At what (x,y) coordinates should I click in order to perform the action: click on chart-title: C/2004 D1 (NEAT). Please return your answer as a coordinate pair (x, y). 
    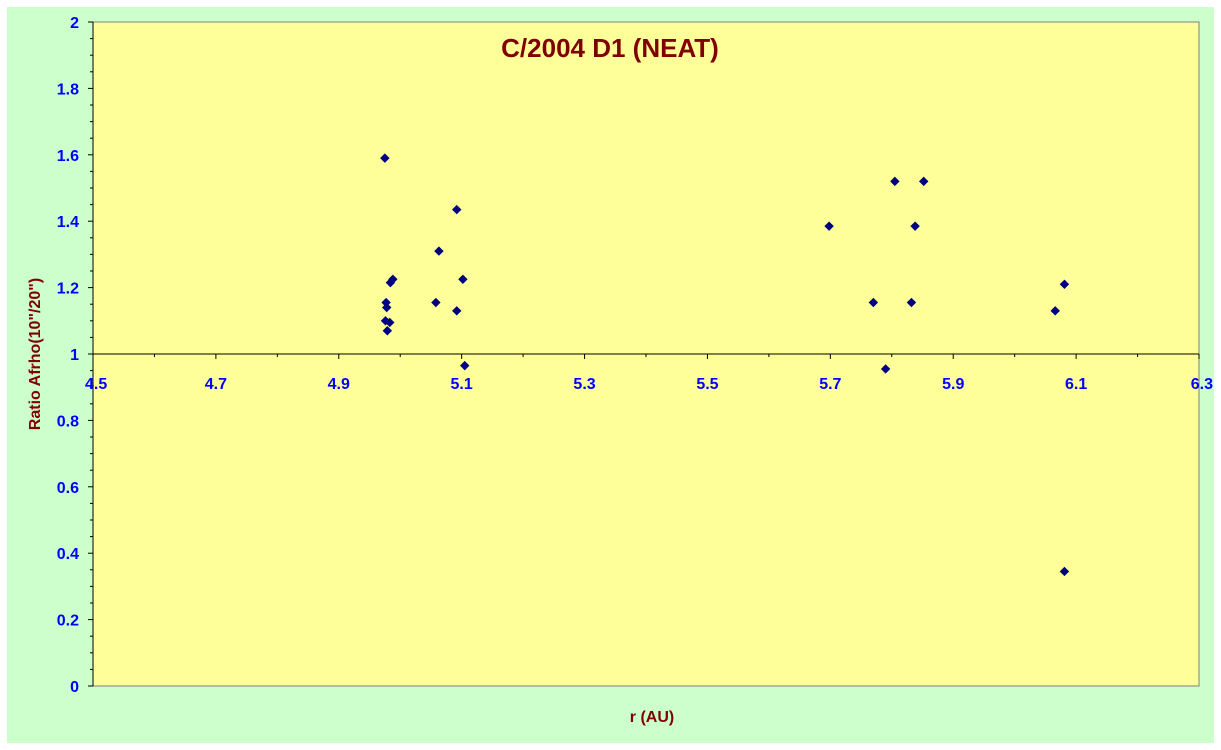
    Looking at the image, I should click on (610, 48).